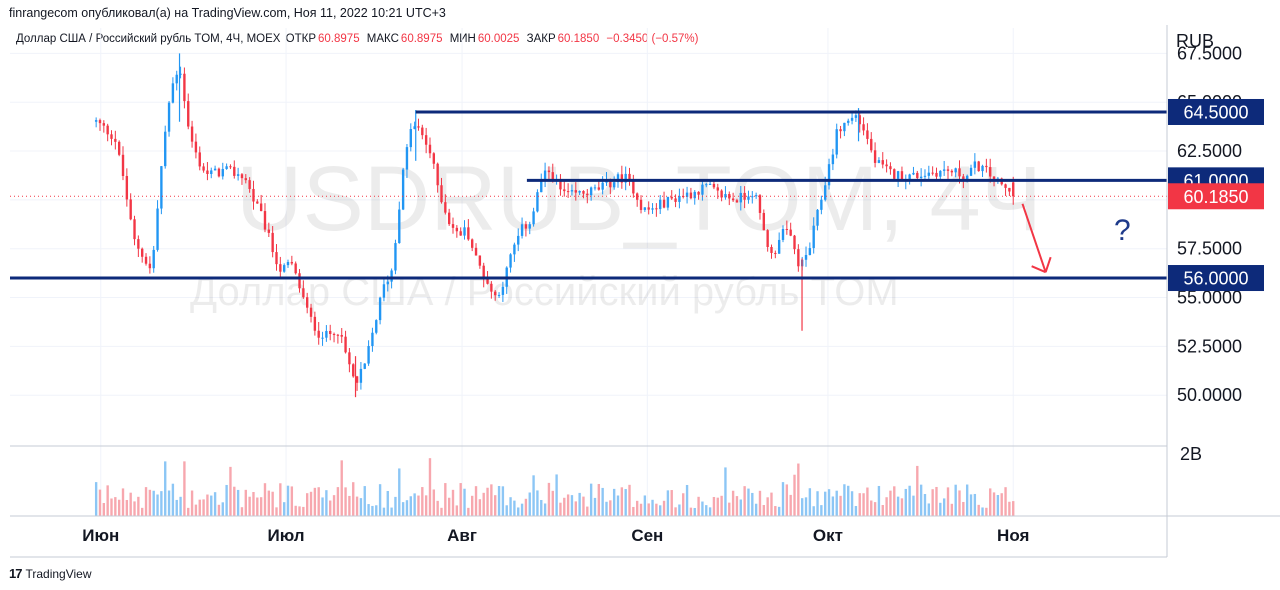 The image size is (1280, 590). I want to click on forecast-arrow-head-right, so click(1048, 264).